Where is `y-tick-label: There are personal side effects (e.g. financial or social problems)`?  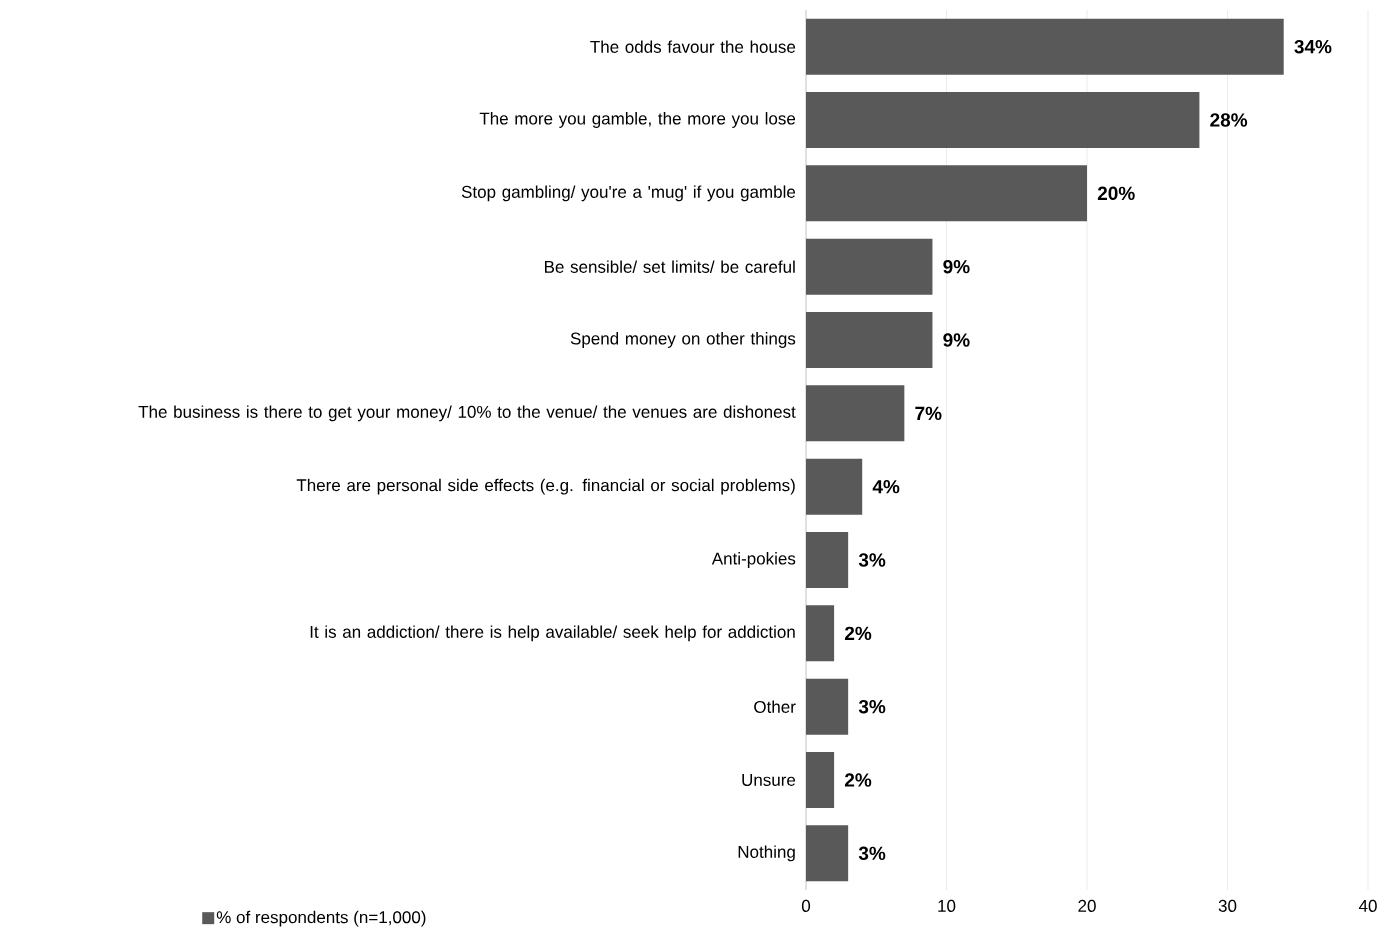 y-tick-label: There are personal side effects (e.g. financial or social problems) is located at coordinates (545, 486).